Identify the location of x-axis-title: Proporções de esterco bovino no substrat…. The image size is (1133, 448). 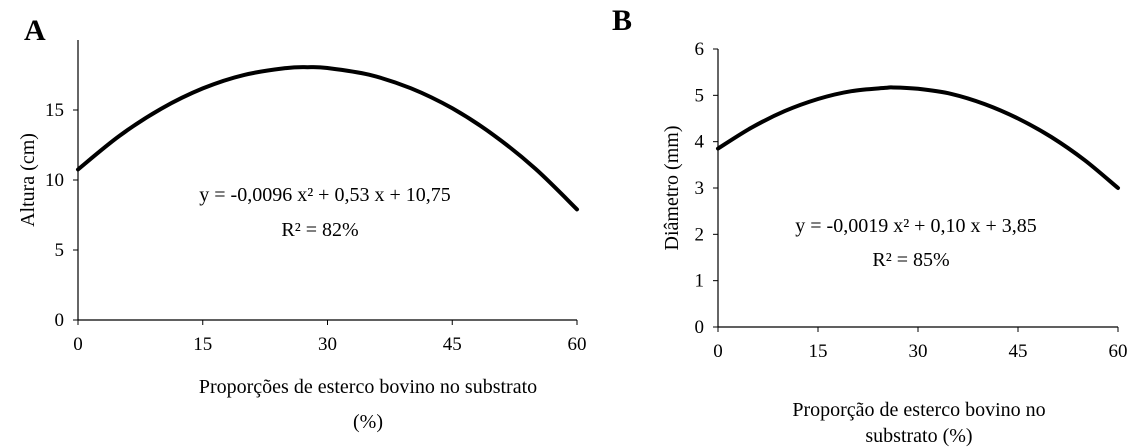
(368, 387).